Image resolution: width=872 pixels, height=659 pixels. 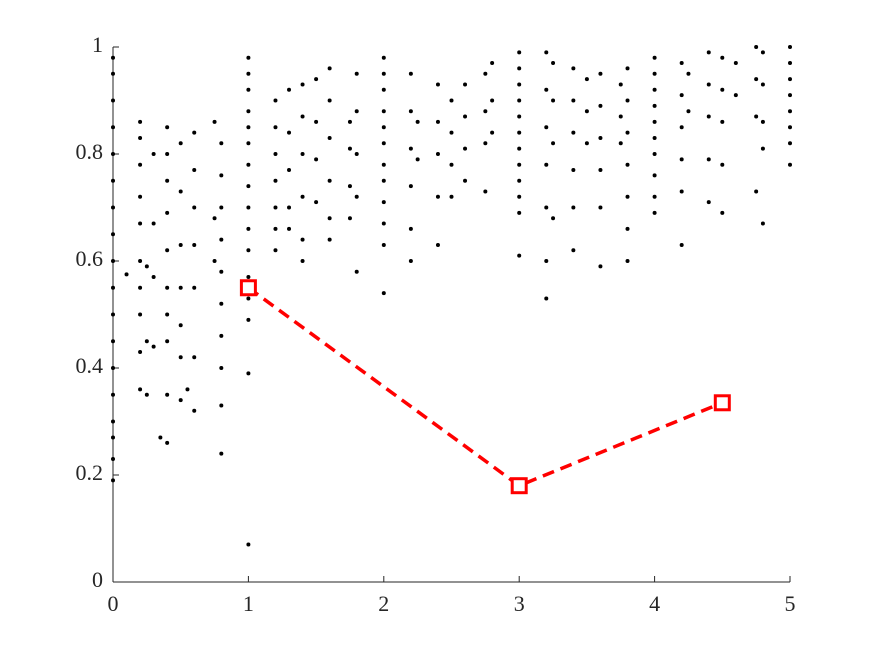 I want to click on y-tick-label: 0.2, so click(x=90, y=472).